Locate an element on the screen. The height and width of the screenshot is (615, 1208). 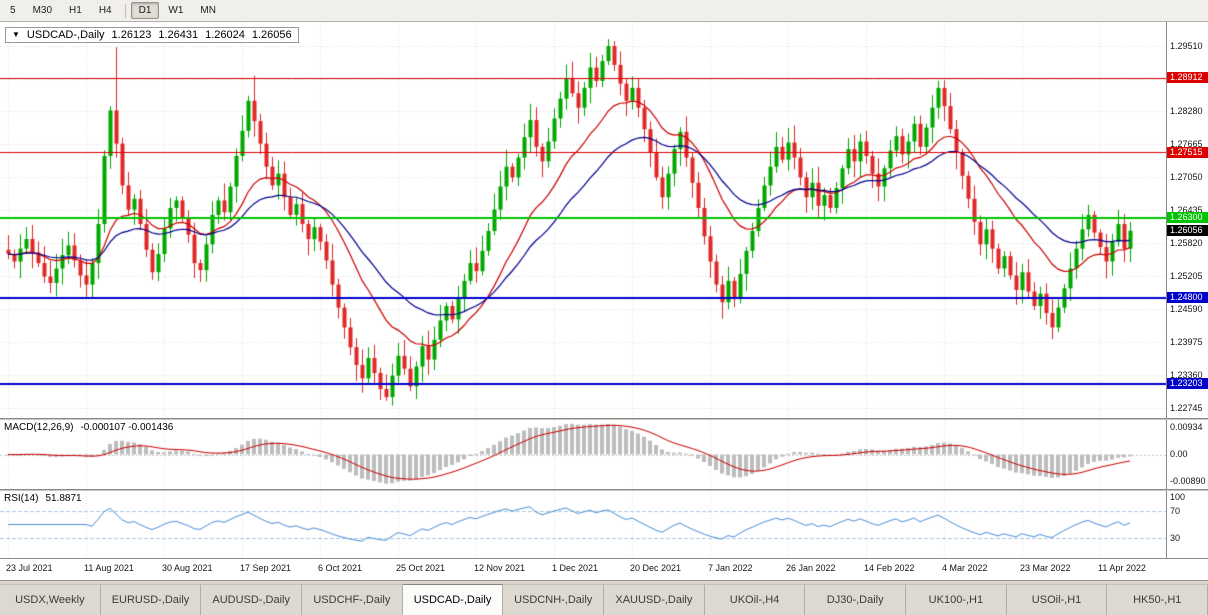
tab-xauusd-daily: XAUUSD-,Daily is located at coordinates (654, 599).